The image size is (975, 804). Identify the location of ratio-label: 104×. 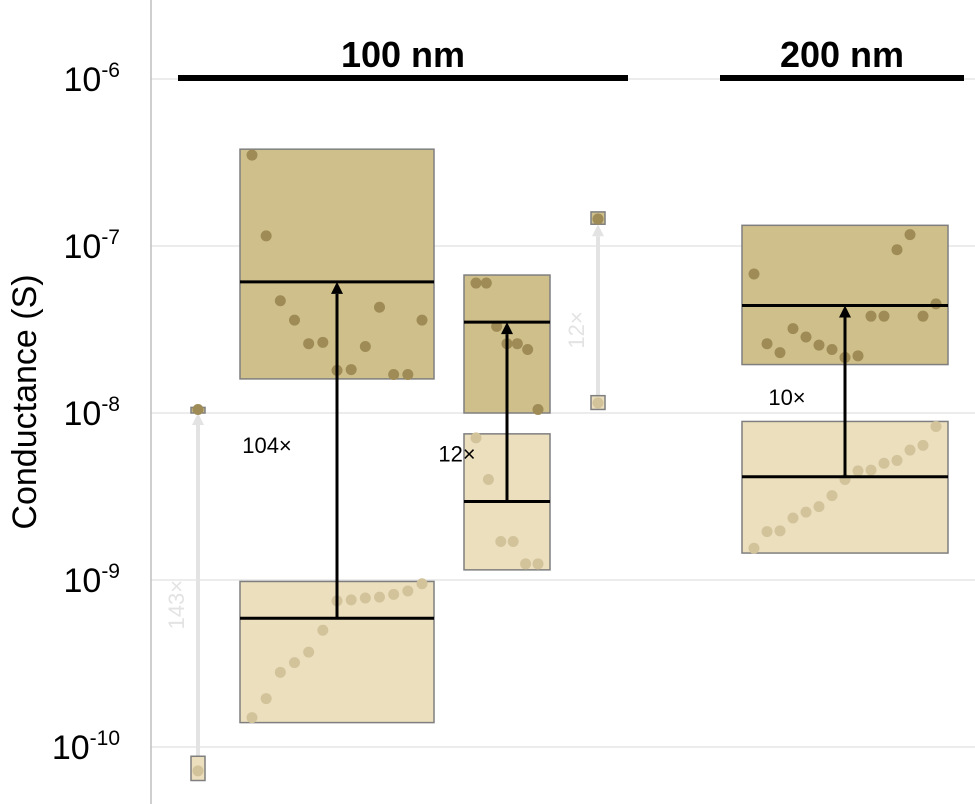
(267, 445).